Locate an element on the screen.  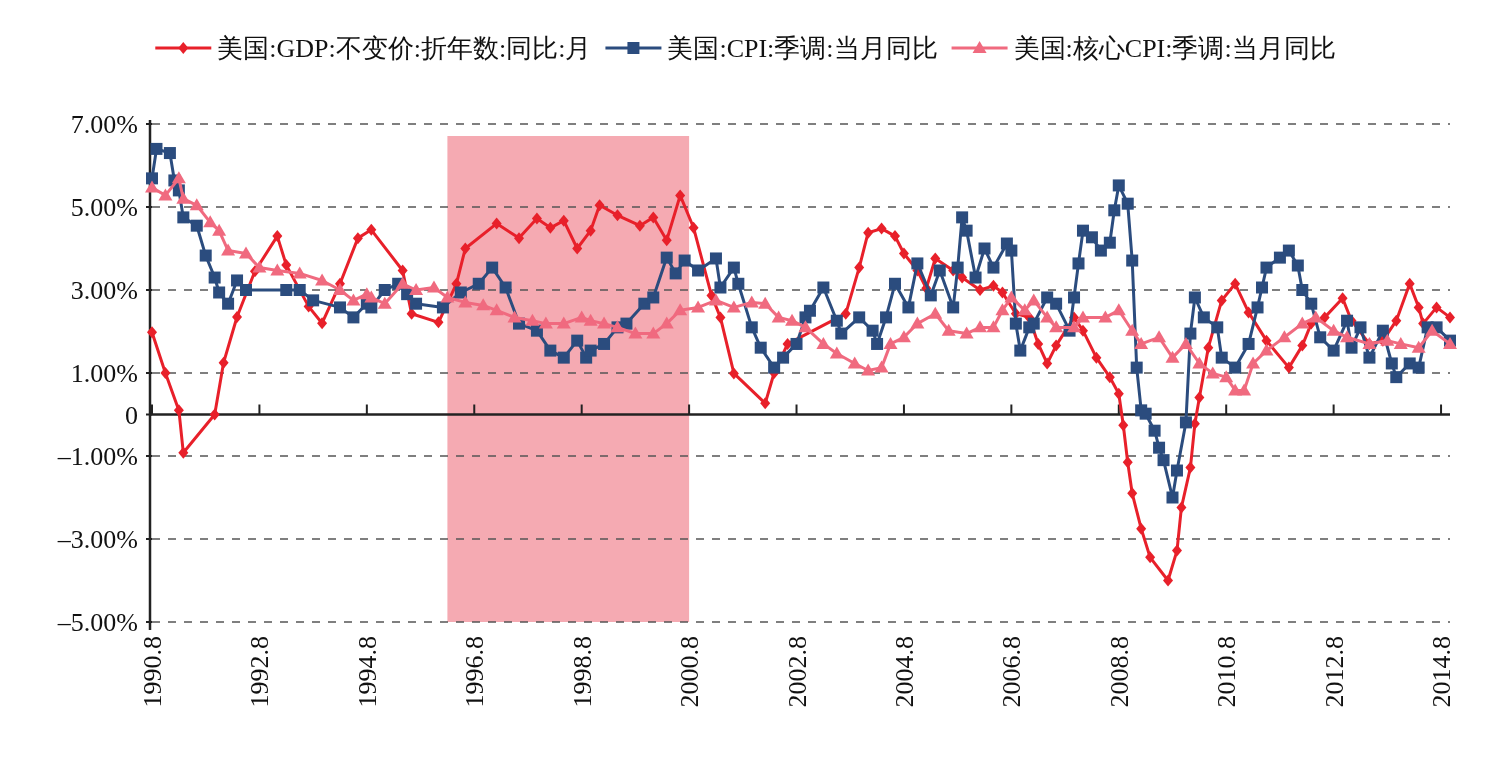
x-tick-label: 1996.8 is located at coordinates (475, 672).